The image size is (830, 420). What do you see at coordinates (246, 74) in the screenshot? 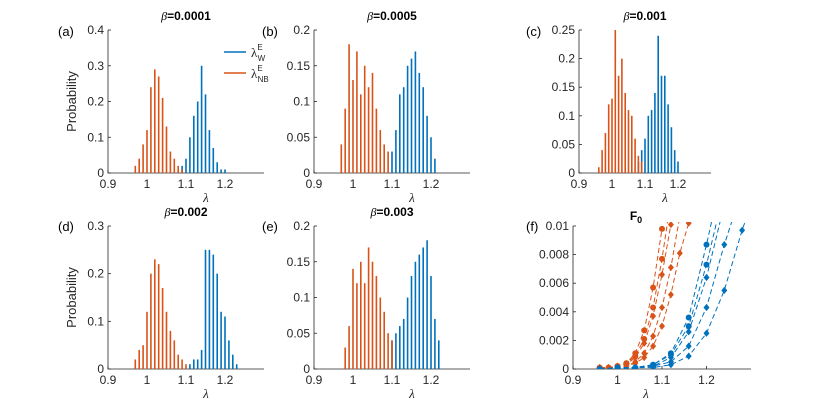
I see `legend-item-nb: λE NB` at bounding box center [246, 74].